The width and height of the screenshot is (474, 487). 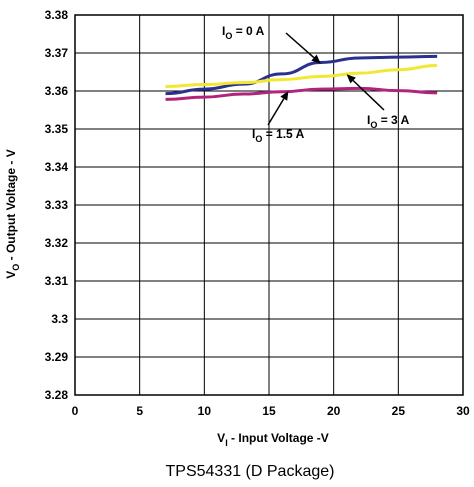 What do you see at coordinates (273, 439) in the screenshot?
I see `x-axis-label: VI - Input Voltage -V` at bounding box center [273, 439].